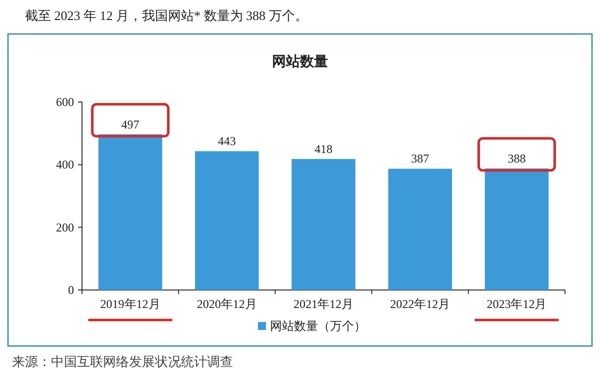 The width and height of the screenshot is (600, 376). Describe the element at coordinates (300, 62) in the screenshot. I see `chart-title: 网站数量` at that location.